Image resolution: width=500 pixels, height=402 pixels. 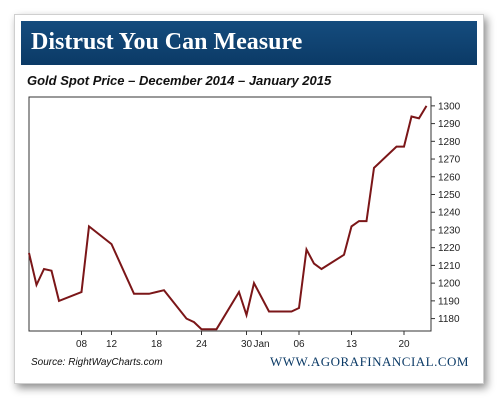 I want to click on y-tick-label: 1250, so click(x=449, y=195).